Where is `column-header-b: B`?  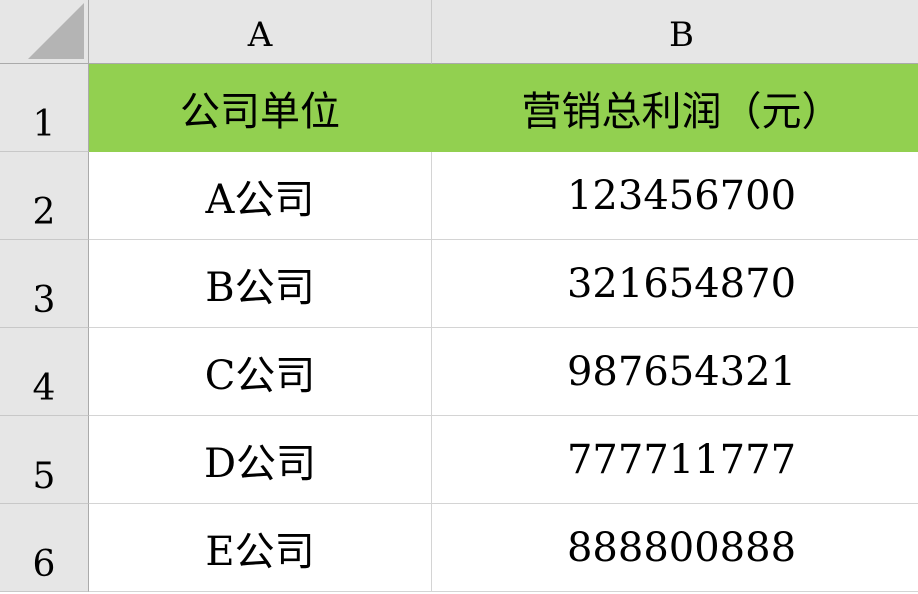
column-header-b: B is located at coordinates (675, 32).